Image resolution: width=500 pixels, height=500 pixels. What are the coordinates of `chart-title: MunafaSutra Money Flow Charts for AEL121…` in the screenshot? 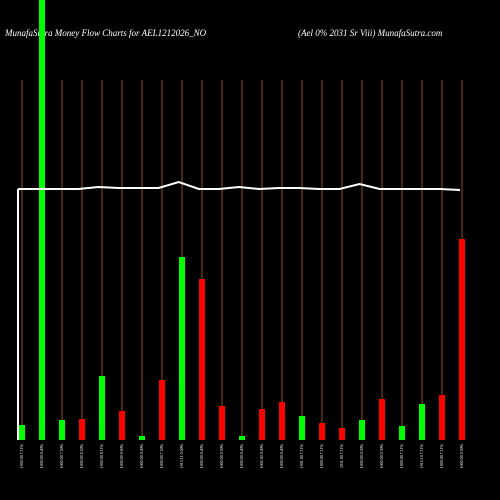 It's located at (105, 33).